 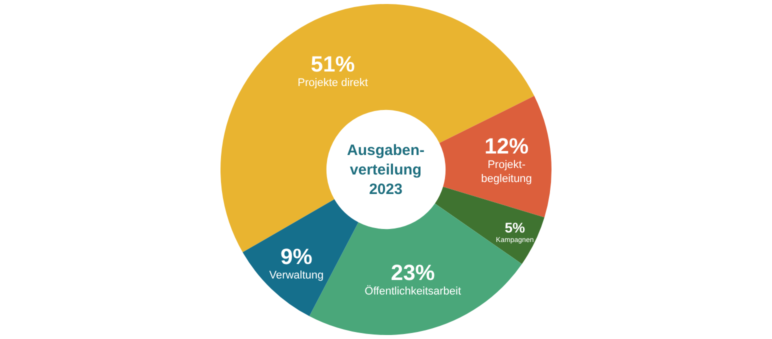 I want to click on data-label: 12%, so click(x=506, y=146).